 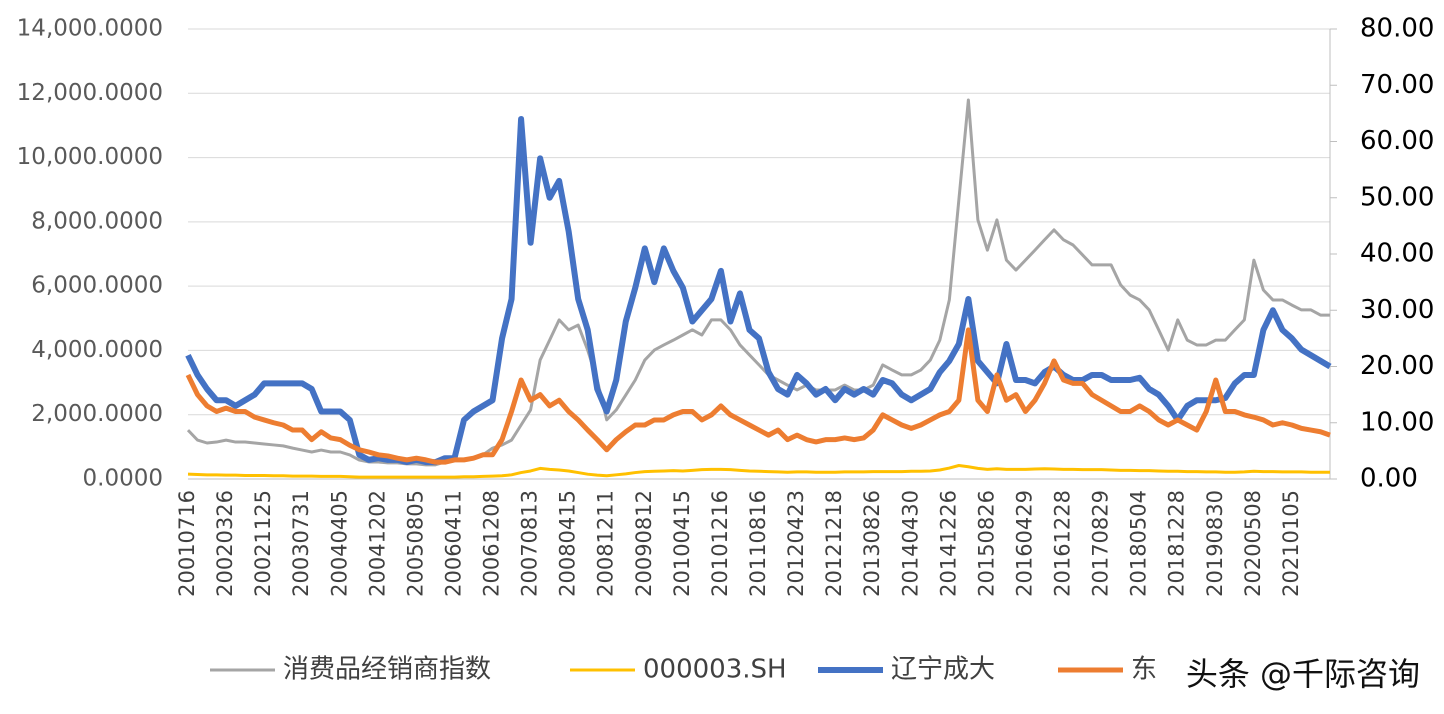 I want to click on x-tick-label: 20030731, so click(x=301, y=543).